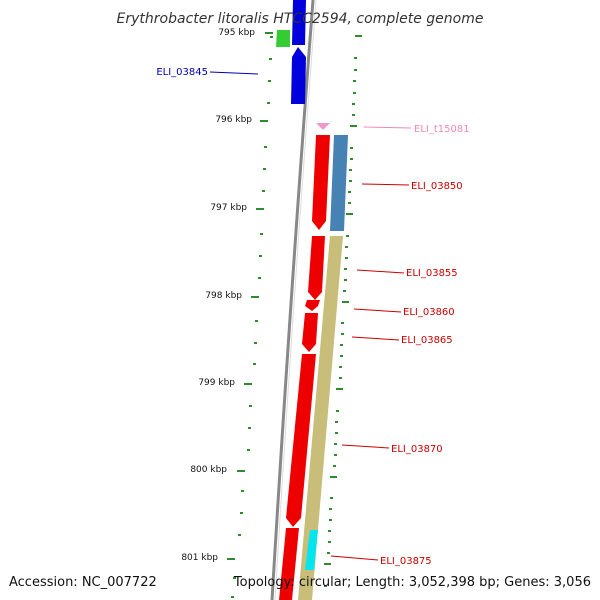 This screenshot has width=600, height=600. What do you see at coordinates (182, 72) in the screenshot?
I see `gene-label-ELI_03845: ELI_03845` at bounding box center [182, 72].